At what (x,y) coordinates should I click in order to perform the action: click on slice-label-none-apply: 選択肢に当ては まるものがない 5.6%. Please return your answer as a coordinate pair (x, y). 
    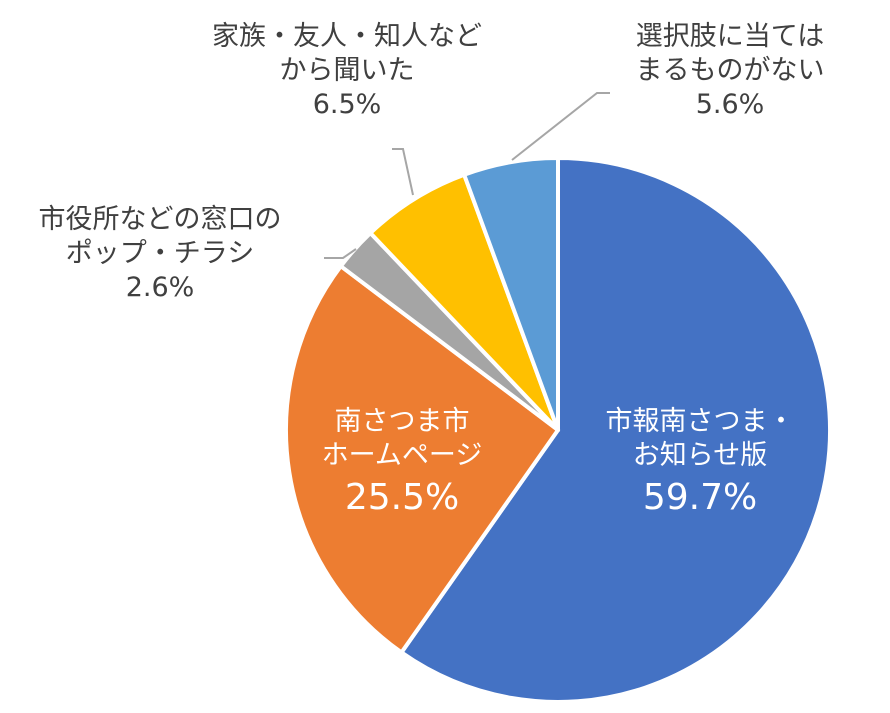
    Looking at the image, I should click on (730, 70).